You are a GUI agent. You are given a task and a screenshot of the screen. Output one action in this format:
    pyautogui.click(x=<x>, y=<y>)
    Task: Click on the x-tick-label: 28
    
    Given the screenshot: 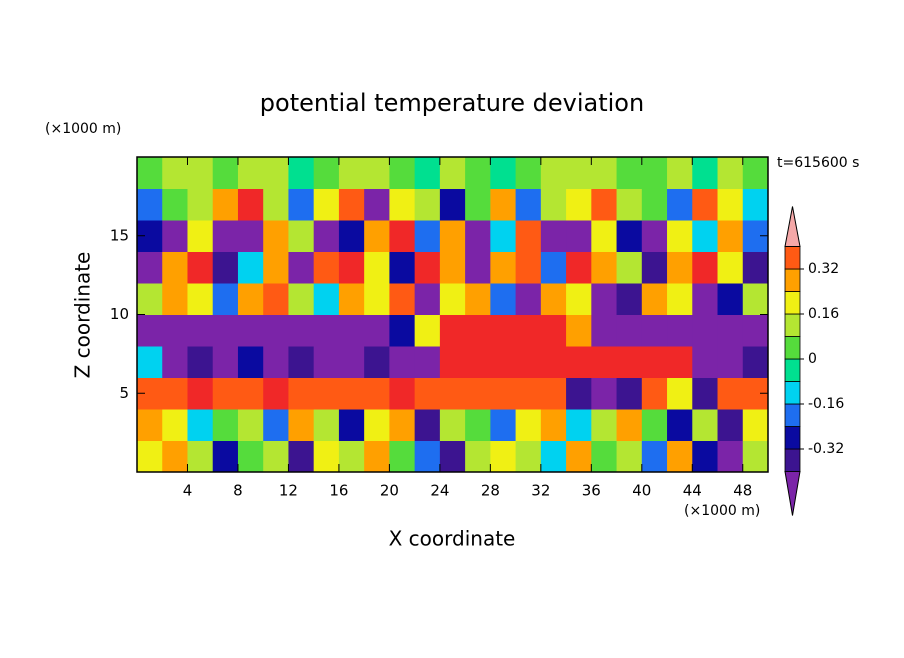 What is the action you would take?
    pyautogui.click(x=490, y=491)
    